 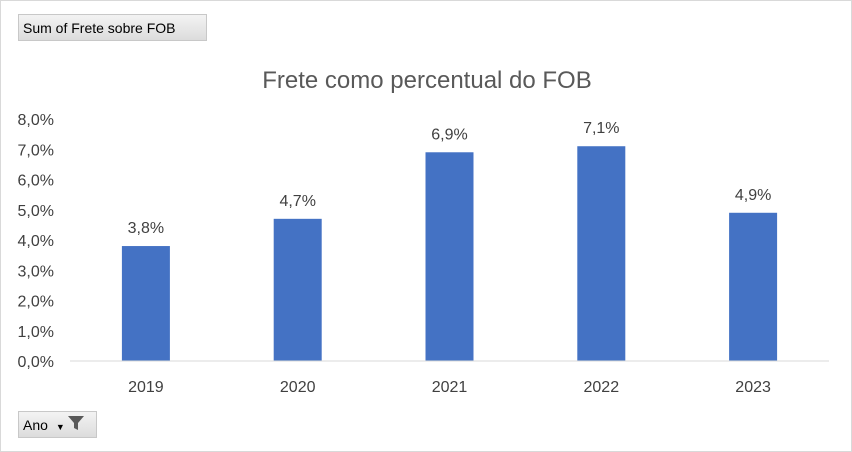 What do you see at coordinates (36, 362) in the screenshot?
I see `y-tick-label: 0,0%` at bounding box center [36, 362].